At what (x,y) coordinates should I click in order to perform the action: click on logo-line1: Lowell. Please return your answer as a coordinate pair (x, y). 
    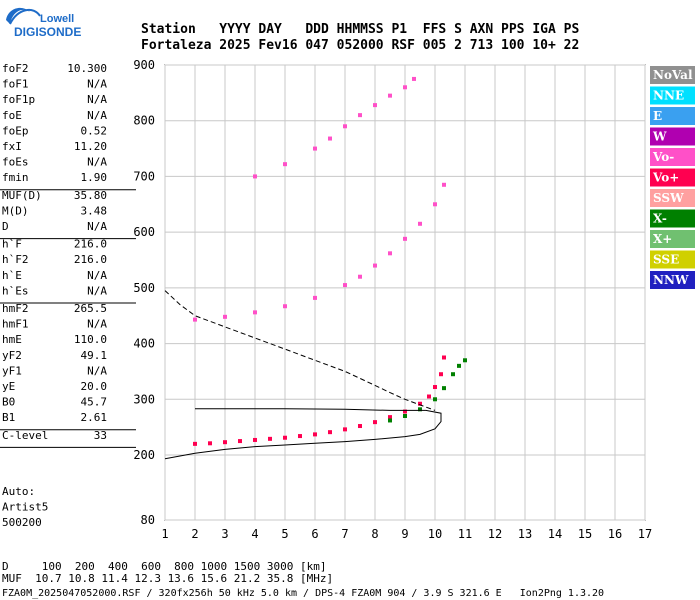
    Looking at the image, I should click on (57, 19).